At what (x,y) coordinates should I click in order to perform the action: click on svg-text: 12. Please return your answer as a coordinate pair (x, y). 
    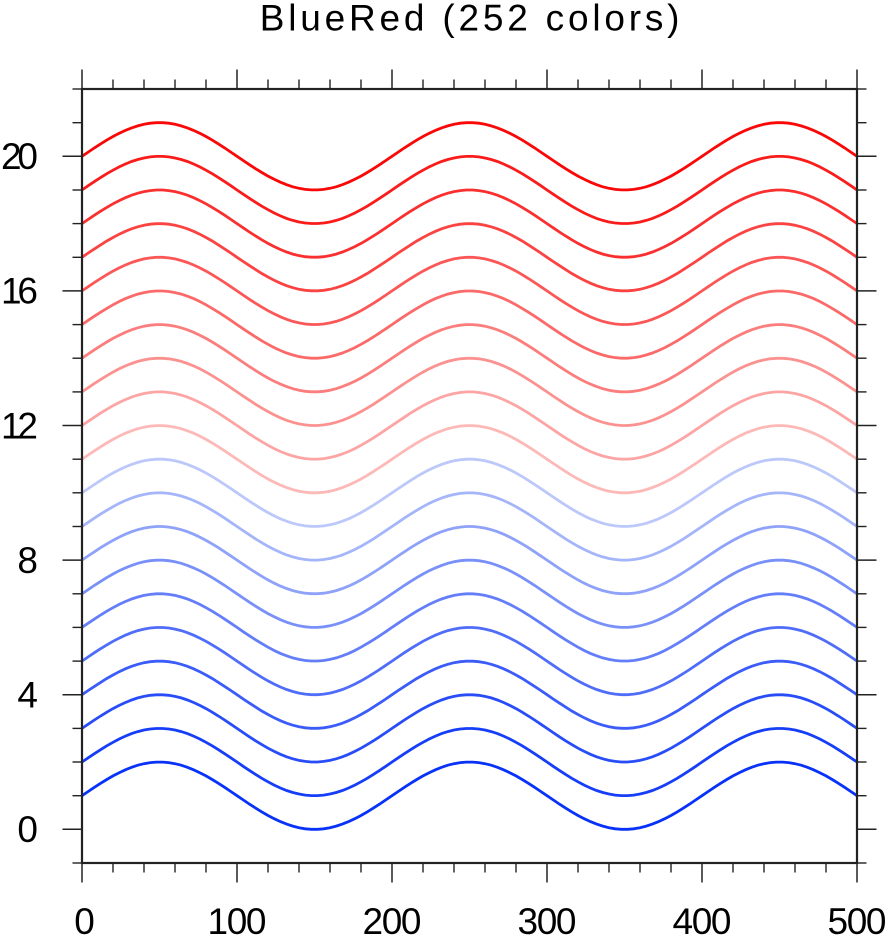
    Looking at the image, I should click on (19, 425).